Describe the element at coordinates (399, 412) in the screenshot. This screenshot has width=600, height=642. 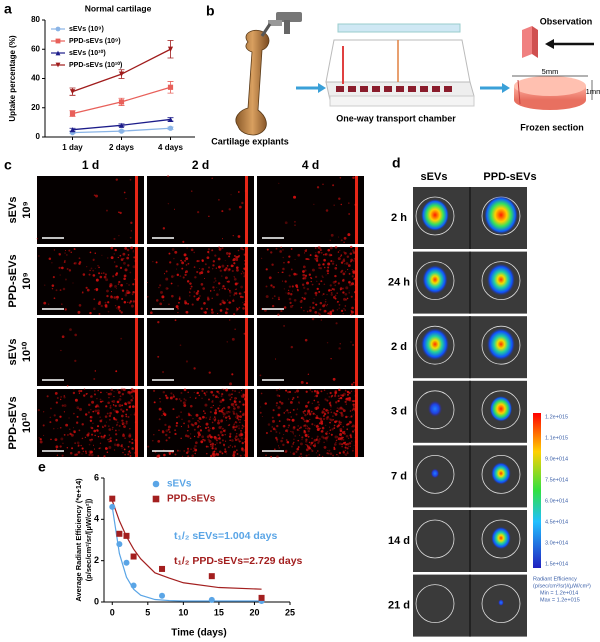
I see `row-label: 3 d` at that location.